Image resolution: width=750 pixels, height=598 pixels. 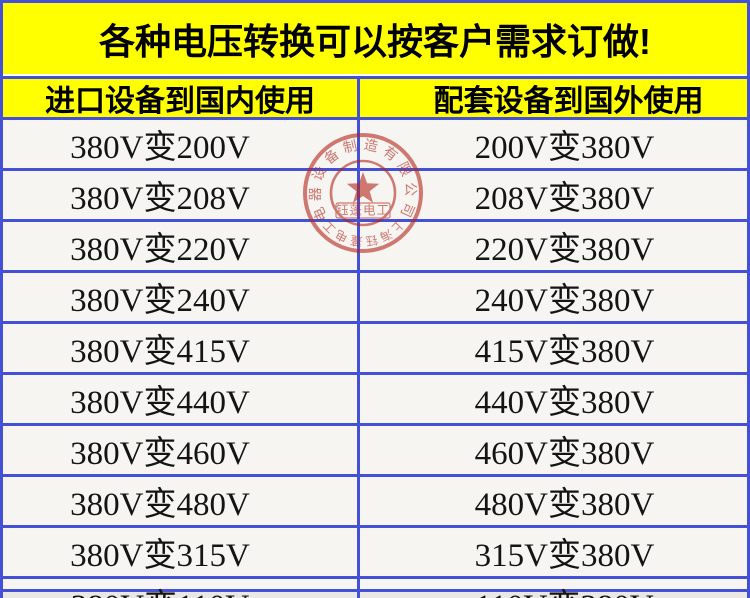 What do you see at coordinates (564, 250) in the screenshot?
I see `voltage-cell-right: 220V变380V` at bounding box center [564, 250].